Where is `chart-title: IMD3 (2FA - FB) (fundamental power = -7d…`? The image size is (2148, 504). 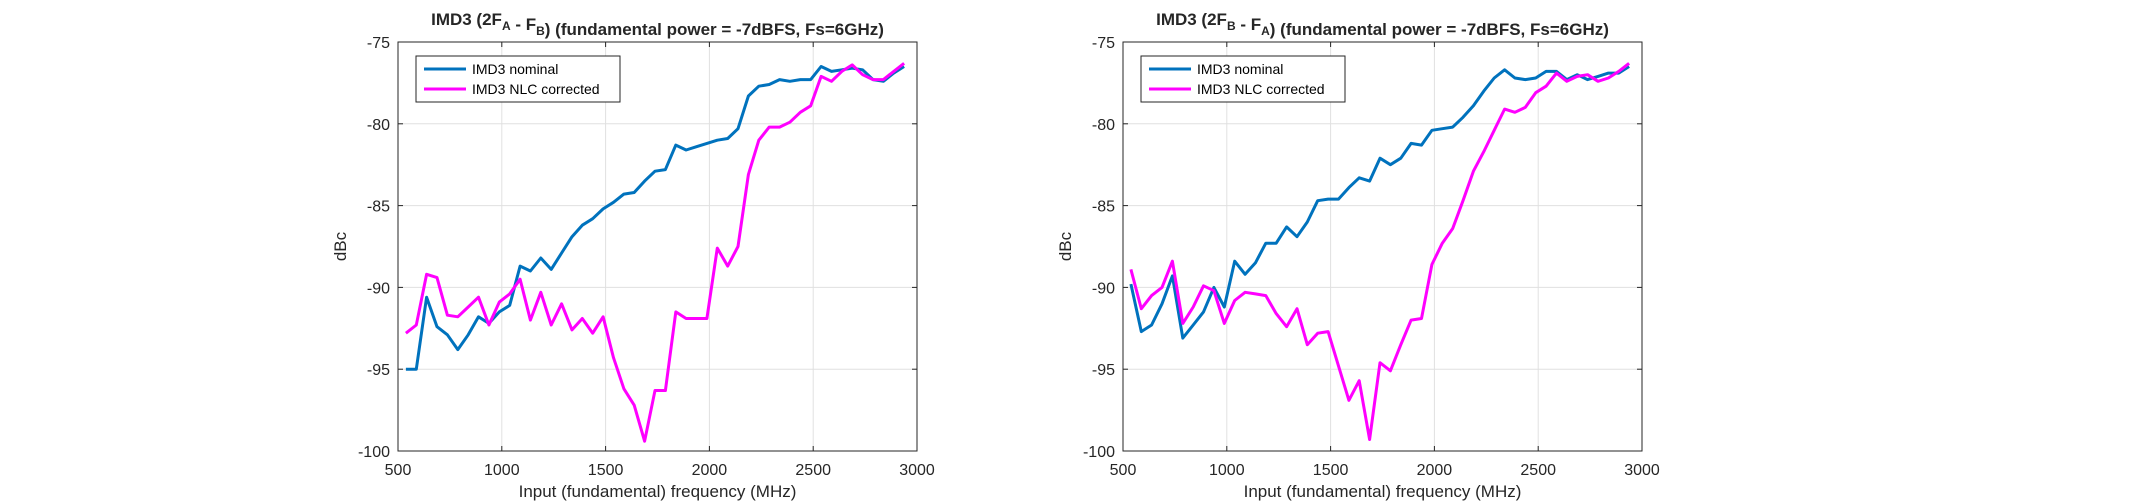 chart-title: IMD3 (2FA - FB) (fundamental power = -7d… is located at coordinates (657, 24).